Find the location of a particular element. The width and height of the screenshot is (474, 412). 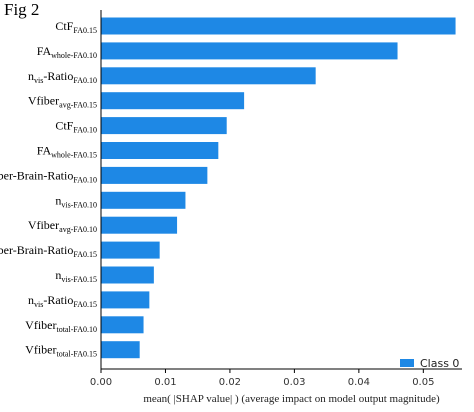

category-label: Vfibertotal-FA0.10 is located at coordinates (61, 326).